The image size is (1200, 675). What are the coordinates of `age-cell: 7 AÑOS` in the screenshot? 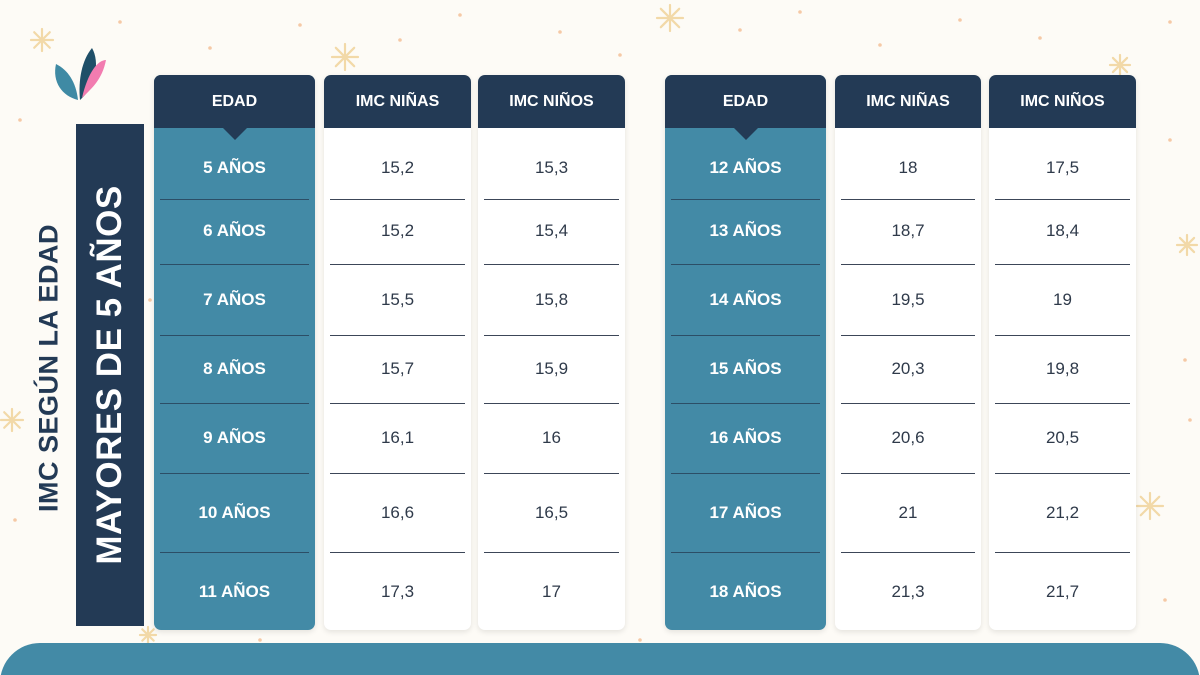 It's located at (234, 299).